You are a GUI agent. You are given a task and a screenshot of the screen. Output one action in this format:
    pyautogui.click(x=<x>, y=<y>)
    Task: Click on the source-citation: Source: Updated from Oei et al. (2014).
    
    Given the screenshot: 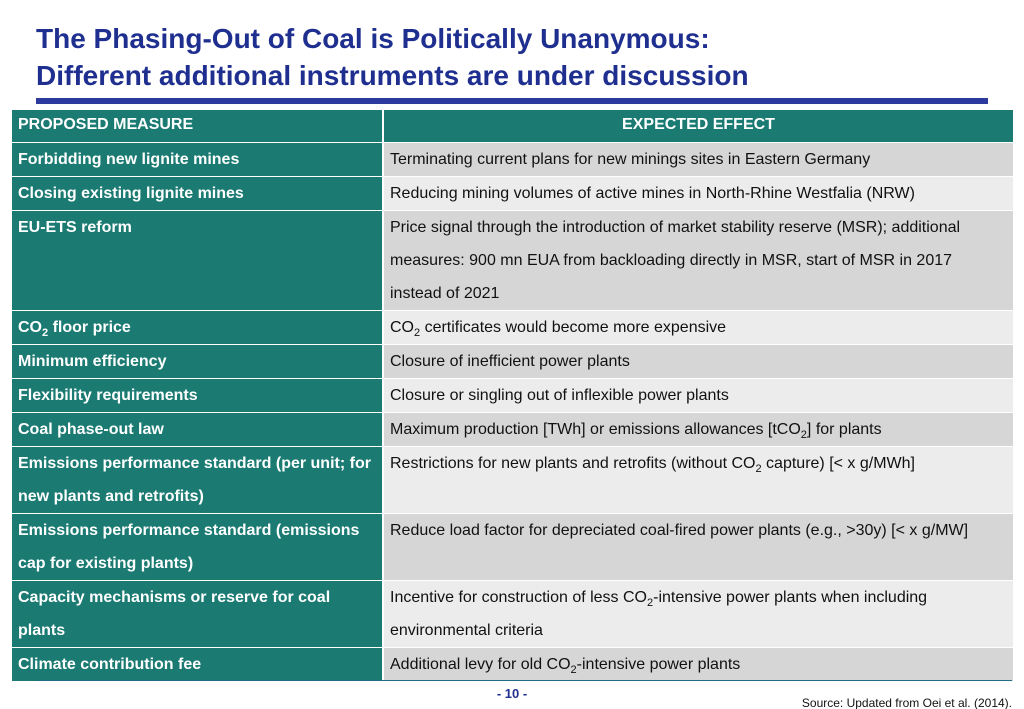 What is the action you would take?
    pyautogui.click(x=906, y=702)
    